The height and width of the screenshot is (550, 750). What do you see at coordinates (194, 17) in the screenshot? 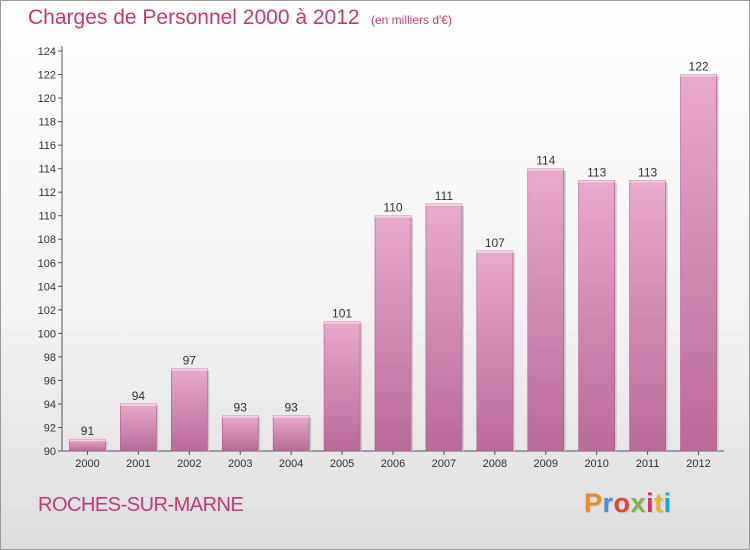
I see `chart-title: Charges de Personnel 2000 à 2012` at bounding box center [194, 17].